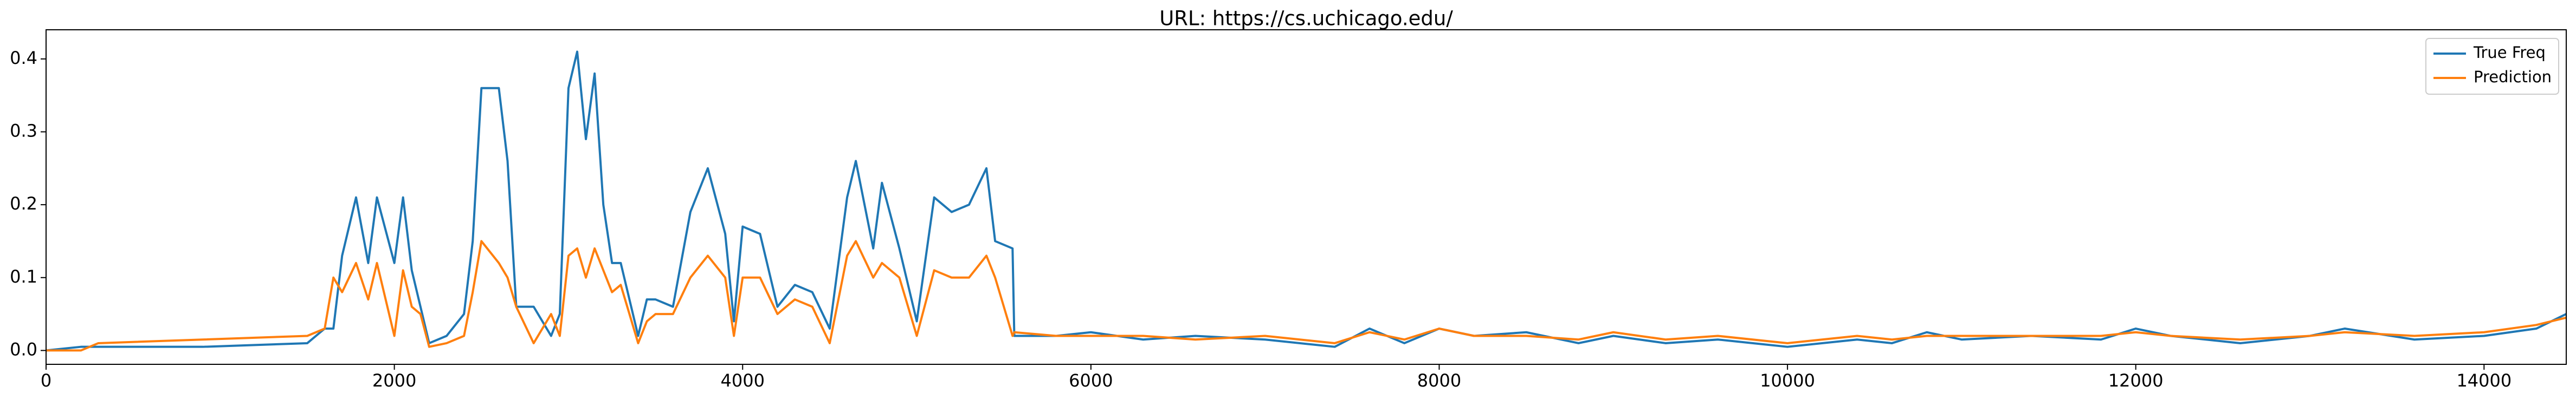  What do you see at coordinates (1091, 380) in the screenshot?
I see `x-tick-label: 6000` at bounding box center [1091, 380].